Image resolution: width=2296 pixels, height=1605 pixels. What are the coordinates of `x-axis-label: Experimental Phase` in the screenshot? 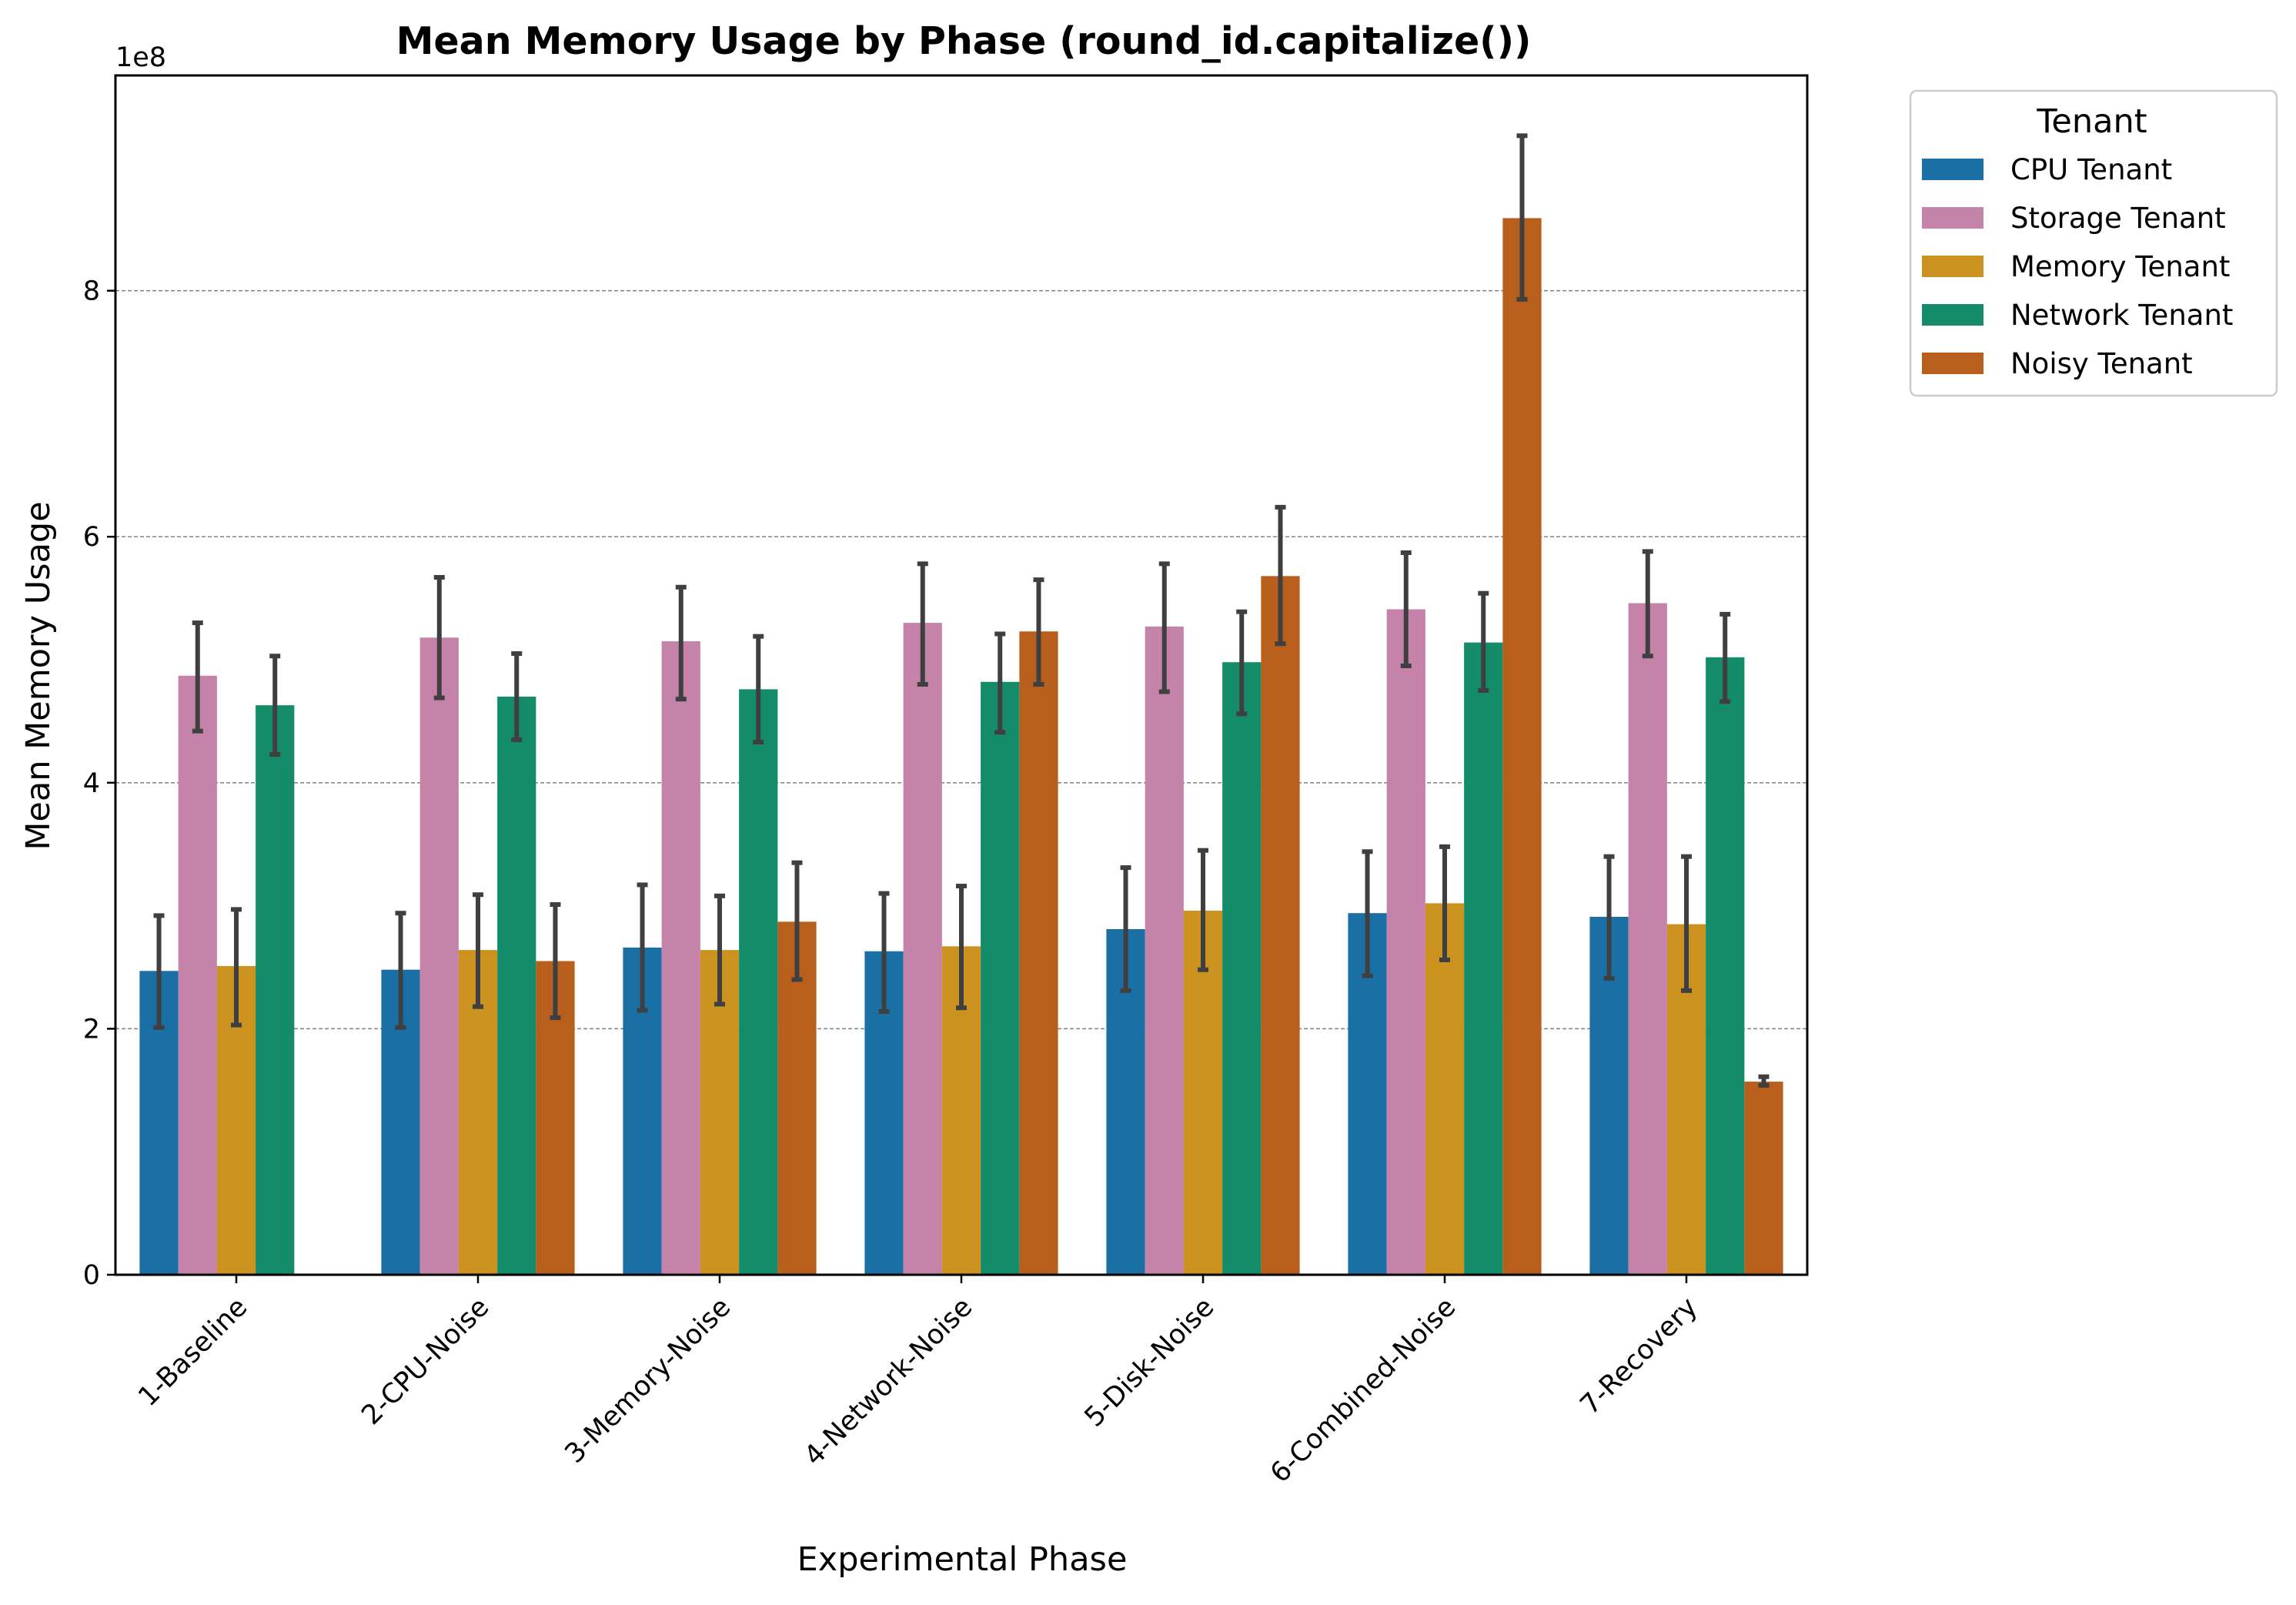 It's located at (962, 1559).